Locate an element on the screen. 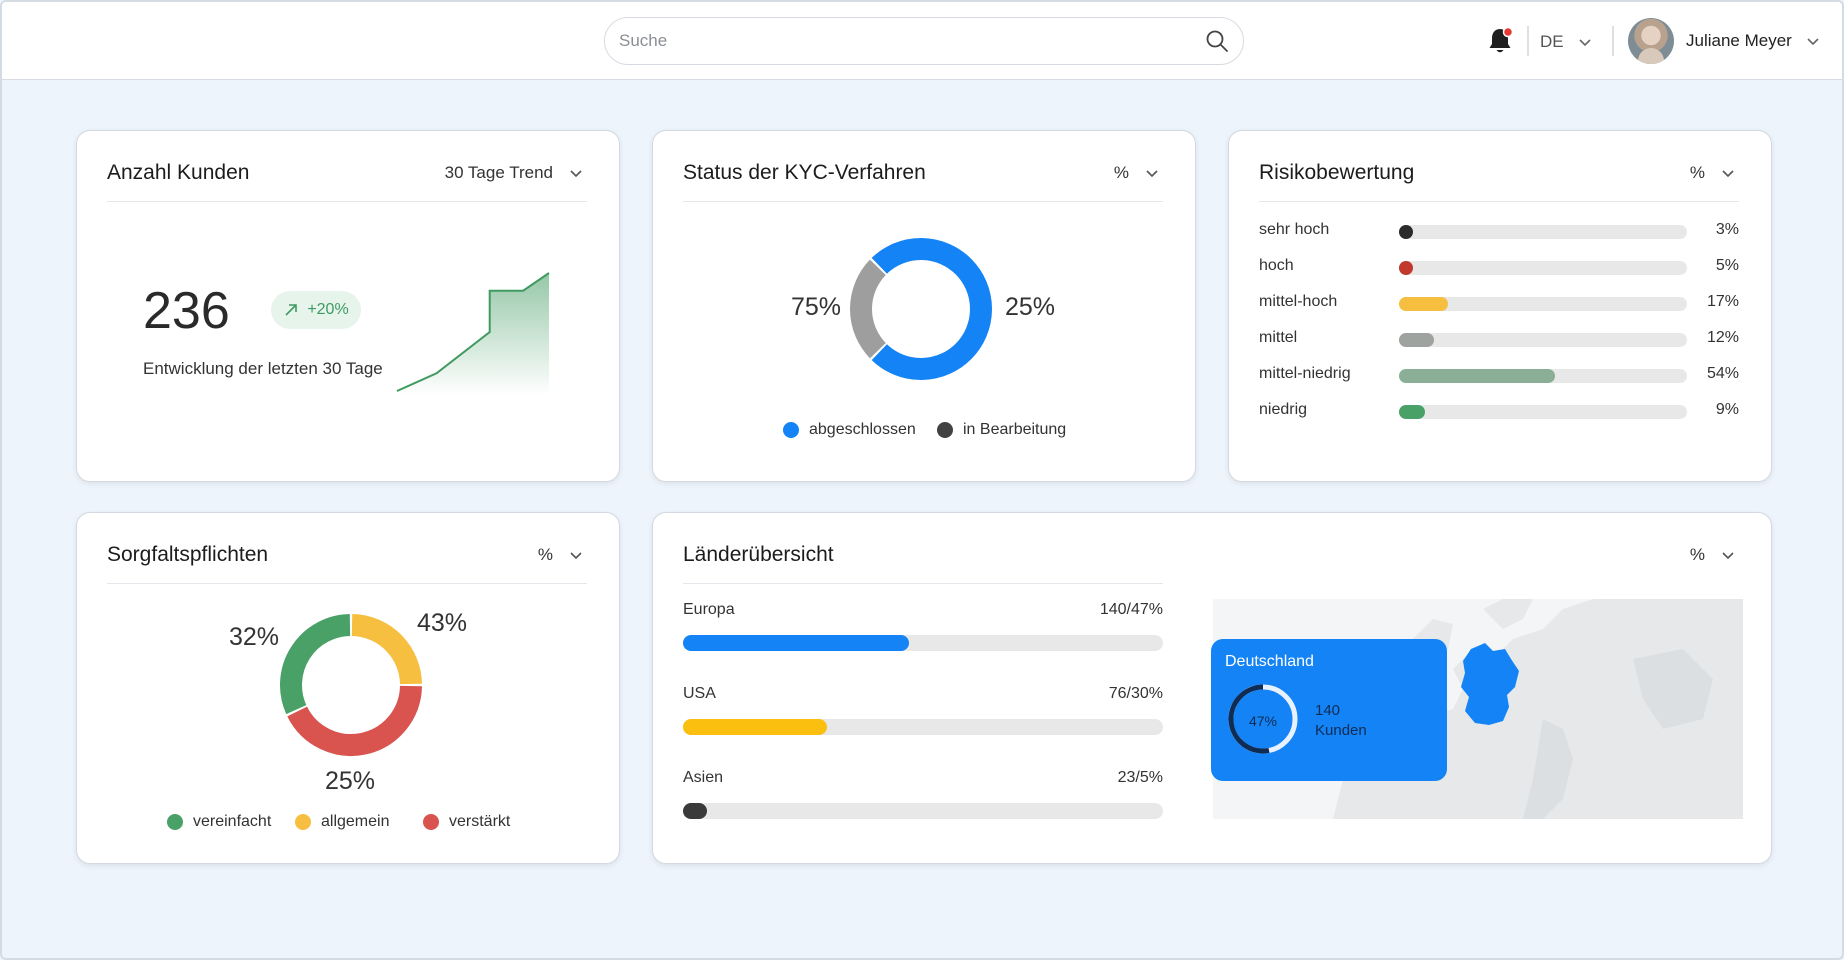  card-title: Sorgfaltspflichten is located at coordinates (188, 554).